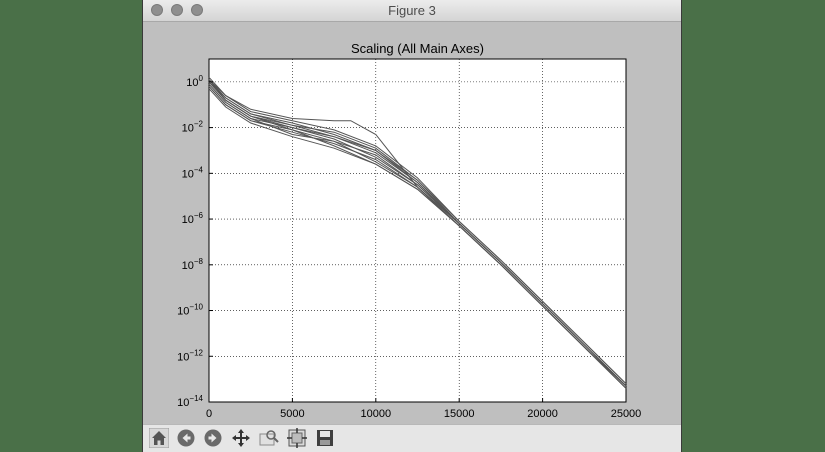  Describe the element at coordinates (542, 414) in the screenshot. I see `x-tick-label: 20000` at that location.